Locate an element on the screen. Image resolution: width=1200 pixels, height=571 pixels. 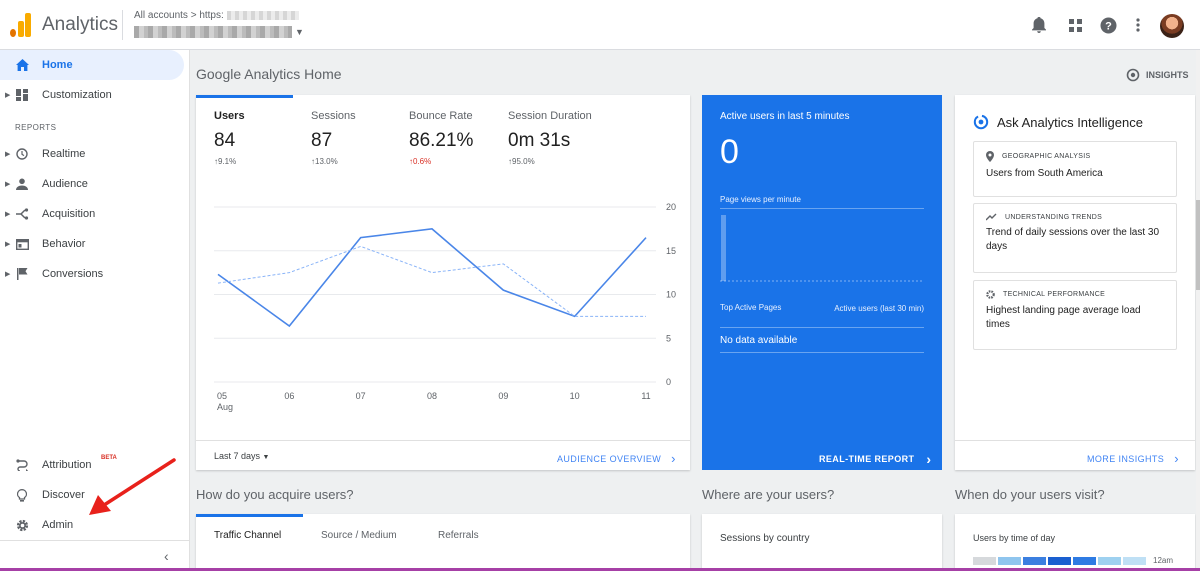
scrollbar-thumb is located at coordinates (1198, 245).